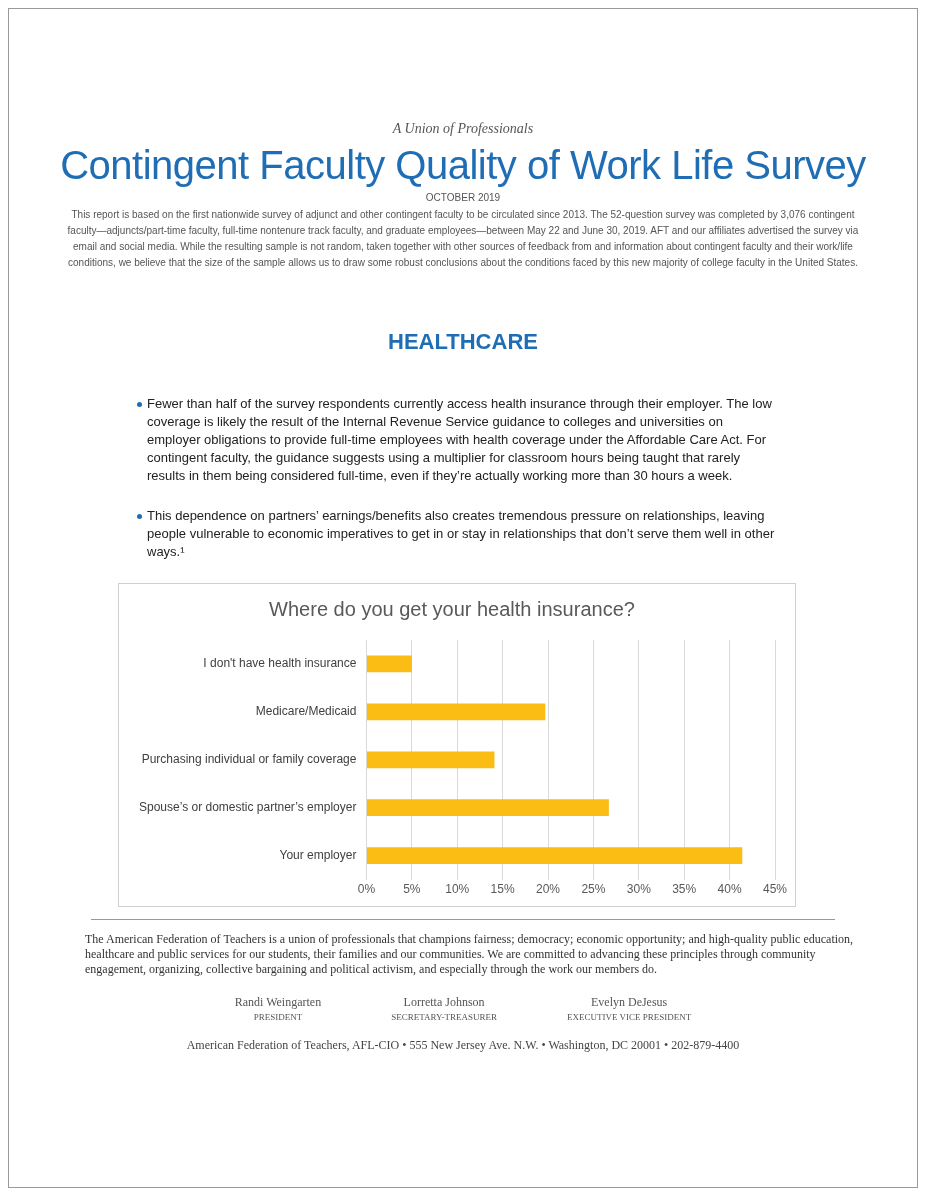 Image resolution: width=928 pixels, height=1200 pixels. I want to click on y-tick-label: Your employer, so click(318, 854).